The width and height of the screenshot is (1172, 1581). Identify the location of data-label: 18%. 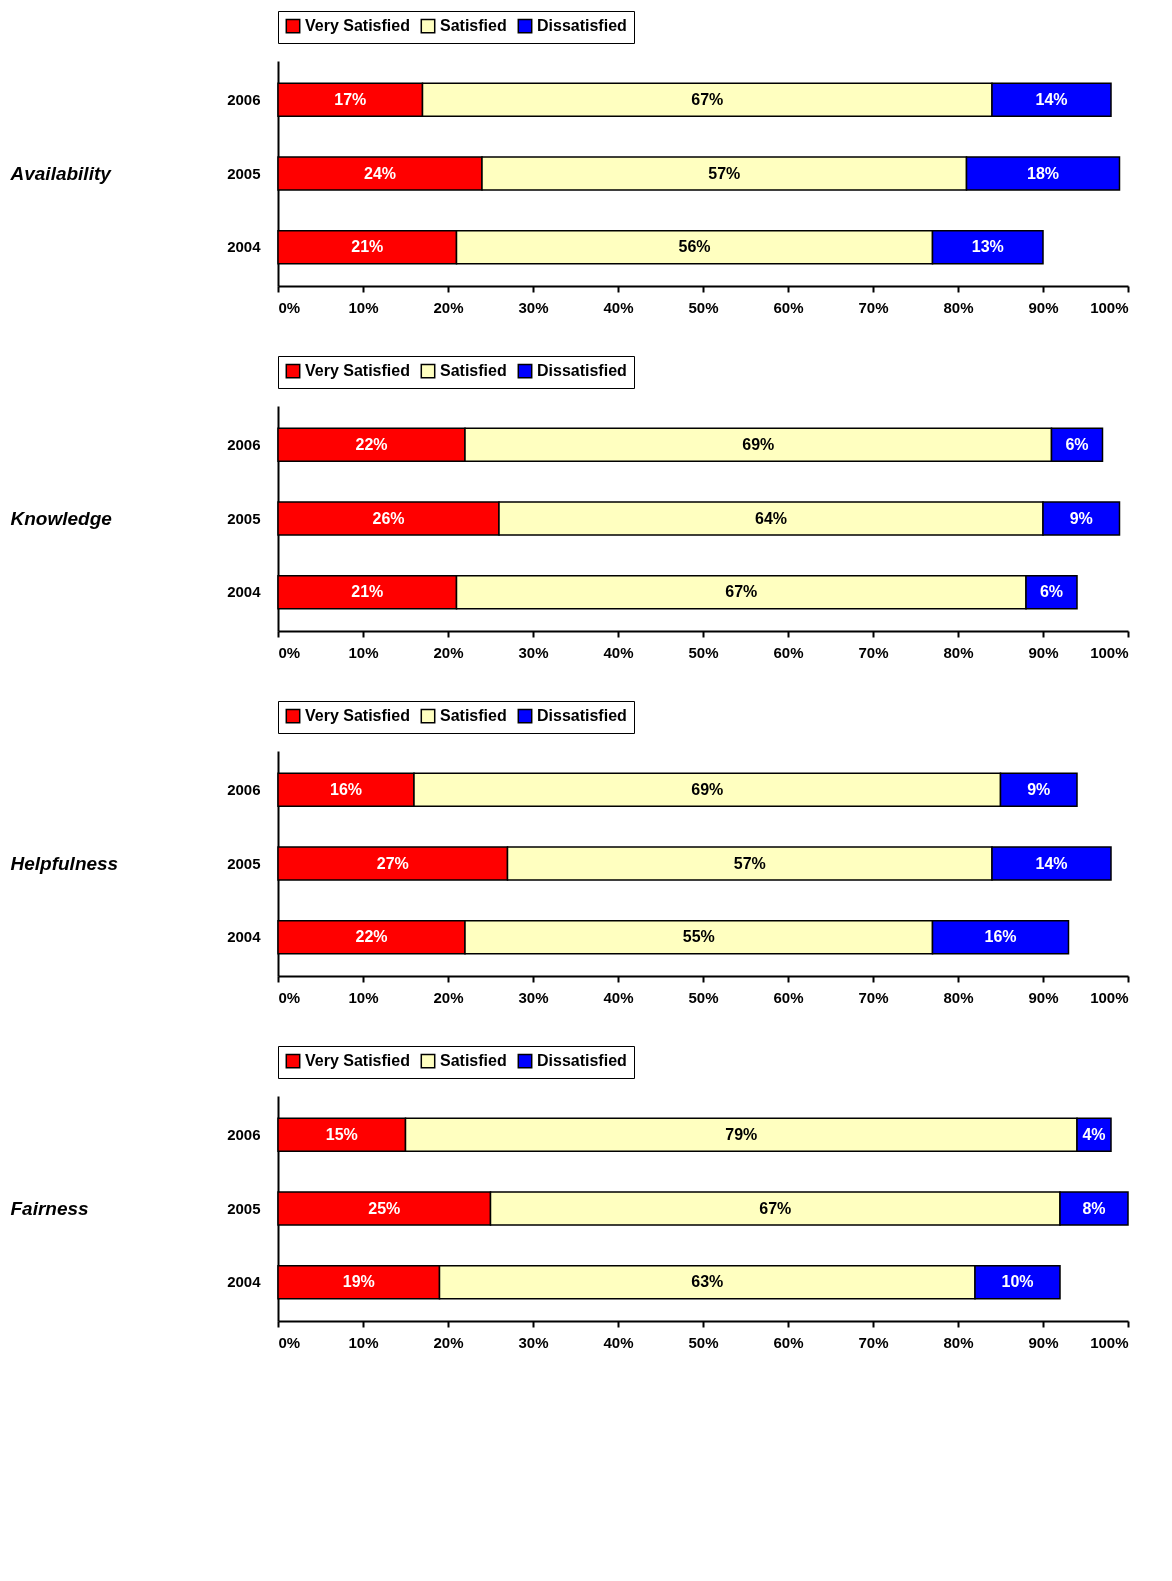
(1043, 173).